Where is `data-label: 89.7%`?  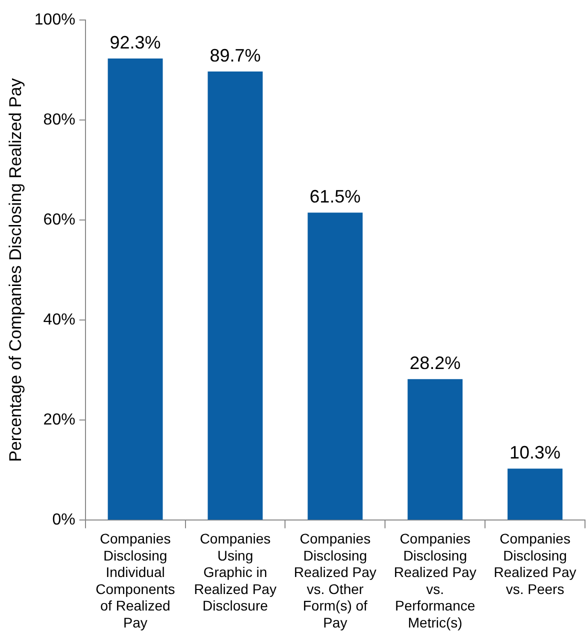
data-label: 89.7% is located at coordinates (235, 55).